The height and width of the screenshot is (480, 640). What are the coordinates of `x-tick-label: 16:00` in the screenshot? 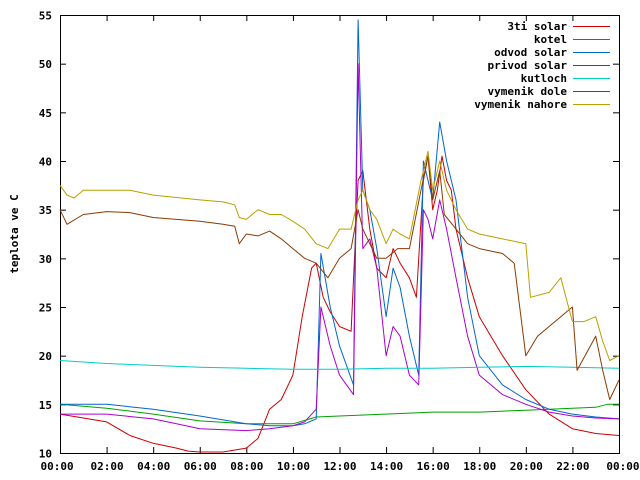 It's located at (433, 466).